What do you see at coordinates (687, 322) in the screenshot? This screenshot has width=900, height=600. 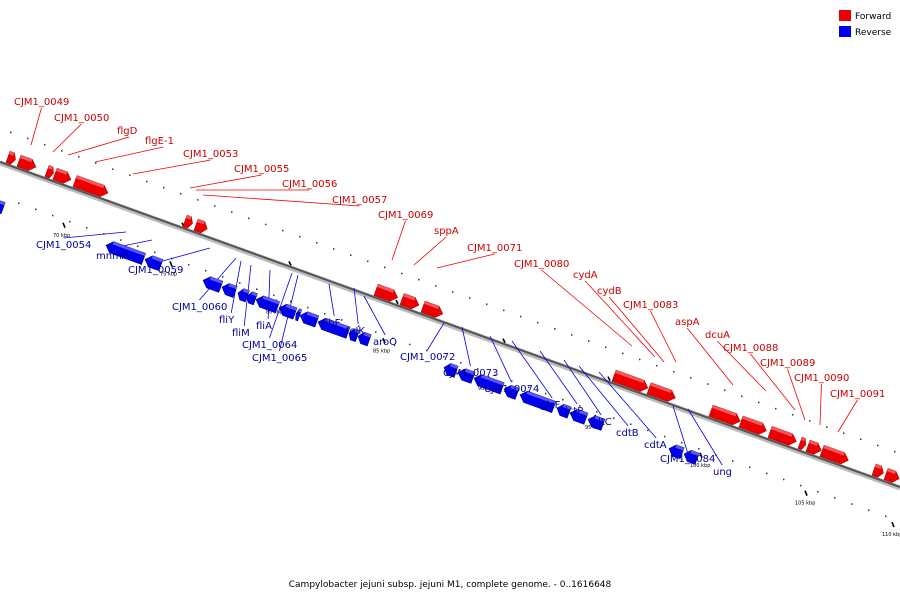 I see `forward-gene-label: aspA` at bounding box center [687, 322].